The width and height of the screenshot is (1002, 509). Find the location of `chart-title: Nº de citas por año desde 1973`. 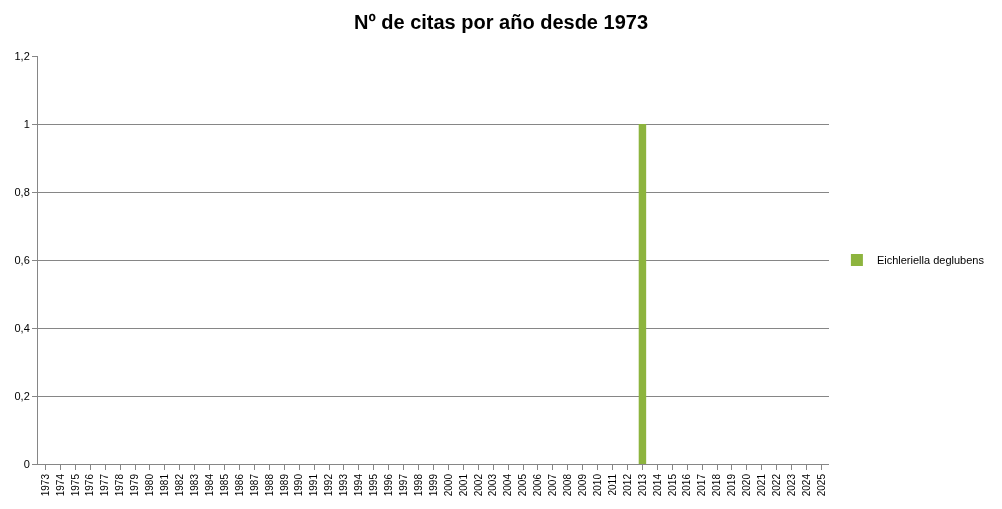

chart-title: Nº de citas por año desde 1973 is located at coordinates (501, 22).